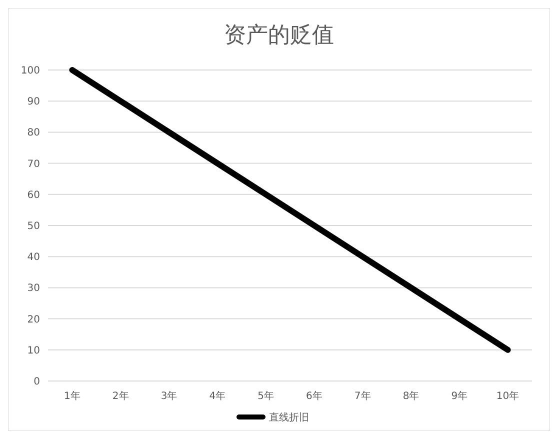 The image size is (558, 439). What do you see at coordinates (169, 396) in the screenshot?
I see `x-tick-label: 3年` at bounding box center [169, 396].